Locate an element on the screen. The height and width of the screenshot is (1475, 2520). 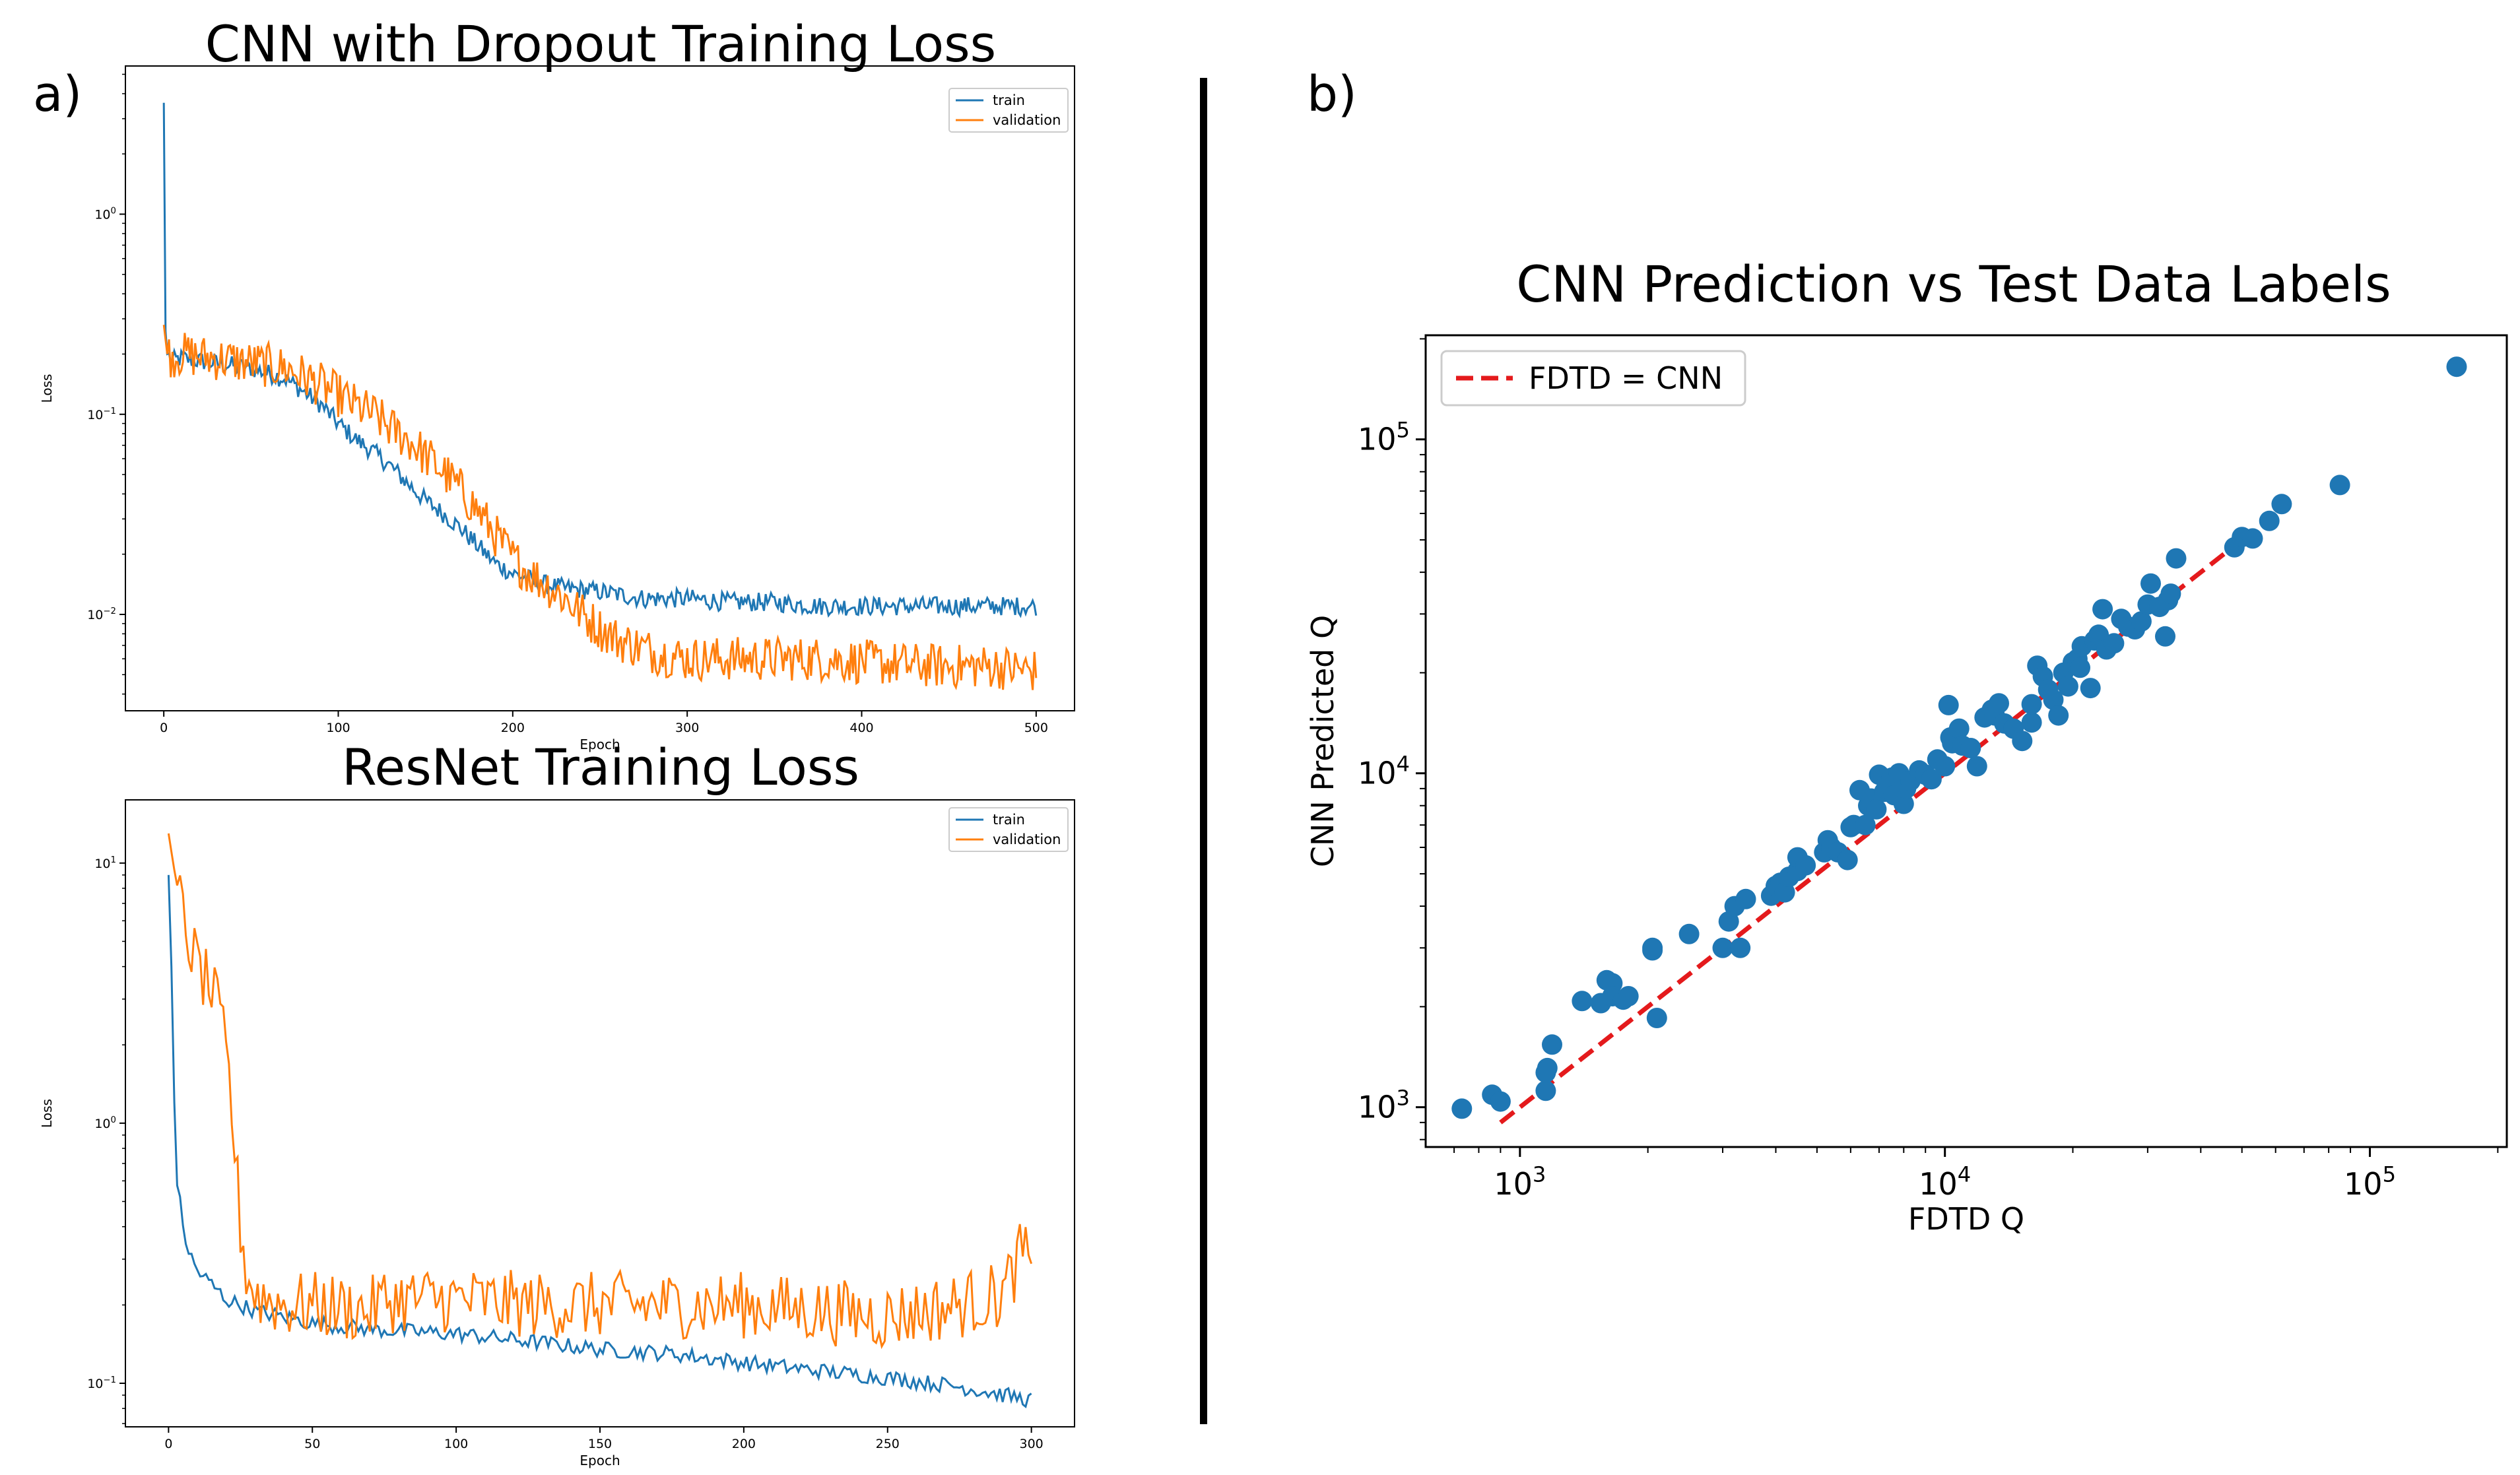
y-tick-label: 10³ is located at coordinates (1384, 1105).